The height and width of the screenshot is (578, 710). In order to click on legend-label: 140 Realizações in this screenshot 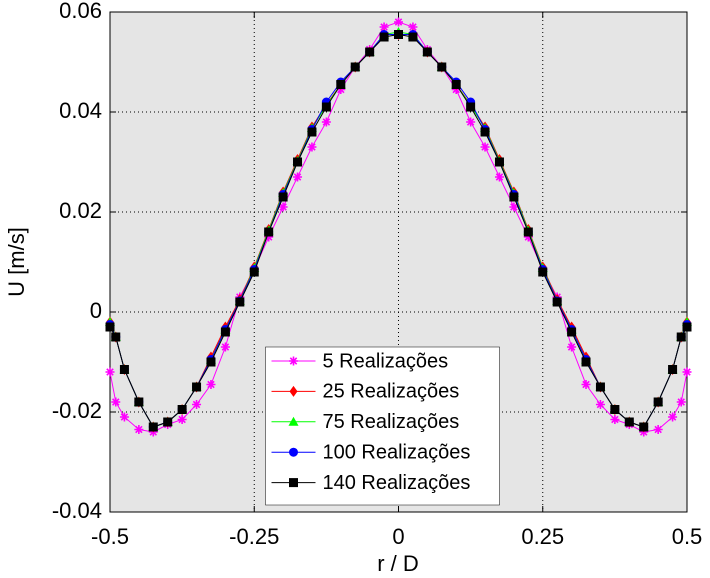, I will do `click(397, 483)`.